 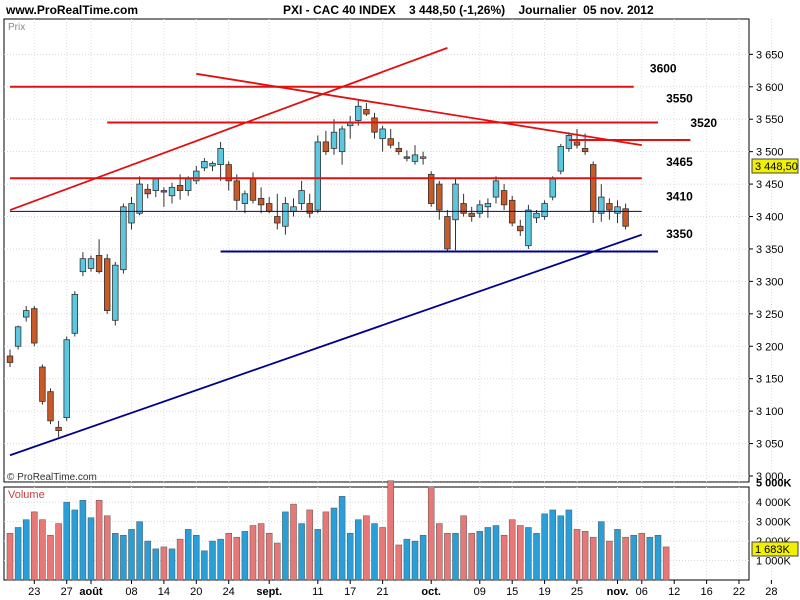 What do you see at coordinates (770, 282) in the screenshot?
I see `price-tick-label: 3 300` at bounding box center [770, 282].